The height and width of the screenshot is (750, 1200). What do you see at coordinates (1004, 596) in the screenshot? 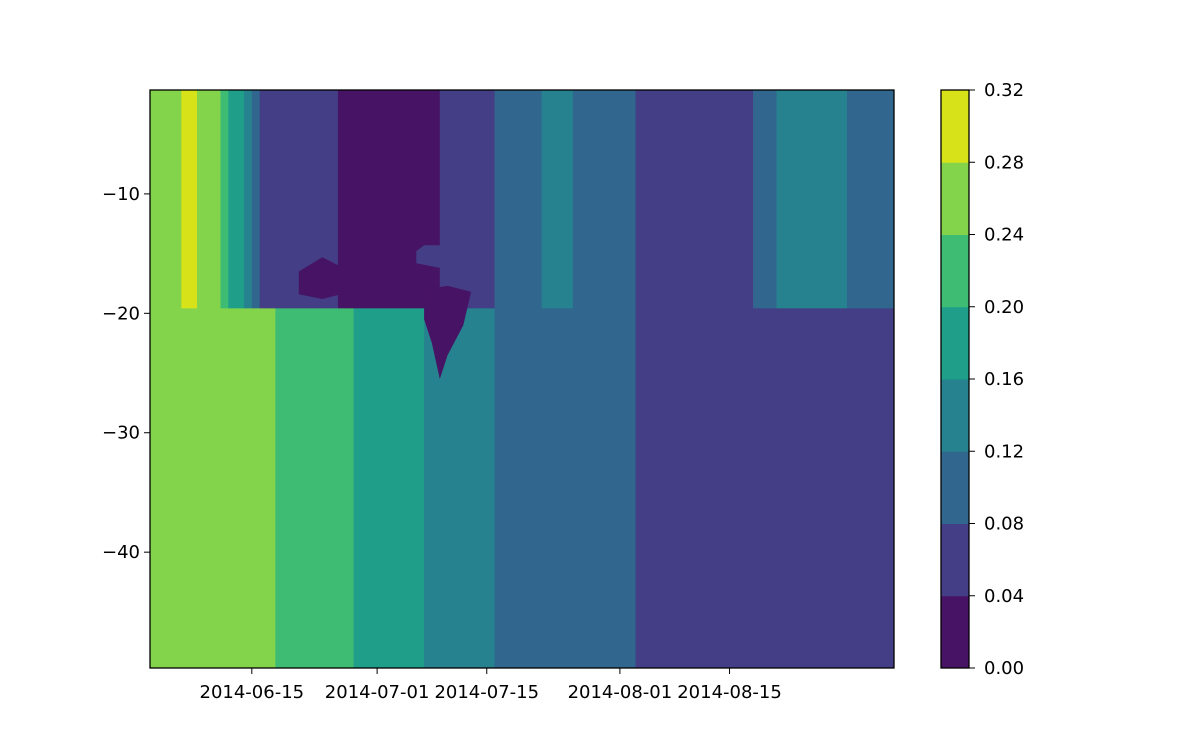
I see `colorbar-tick-label: 0.04` at bounding box center [1004, 596].